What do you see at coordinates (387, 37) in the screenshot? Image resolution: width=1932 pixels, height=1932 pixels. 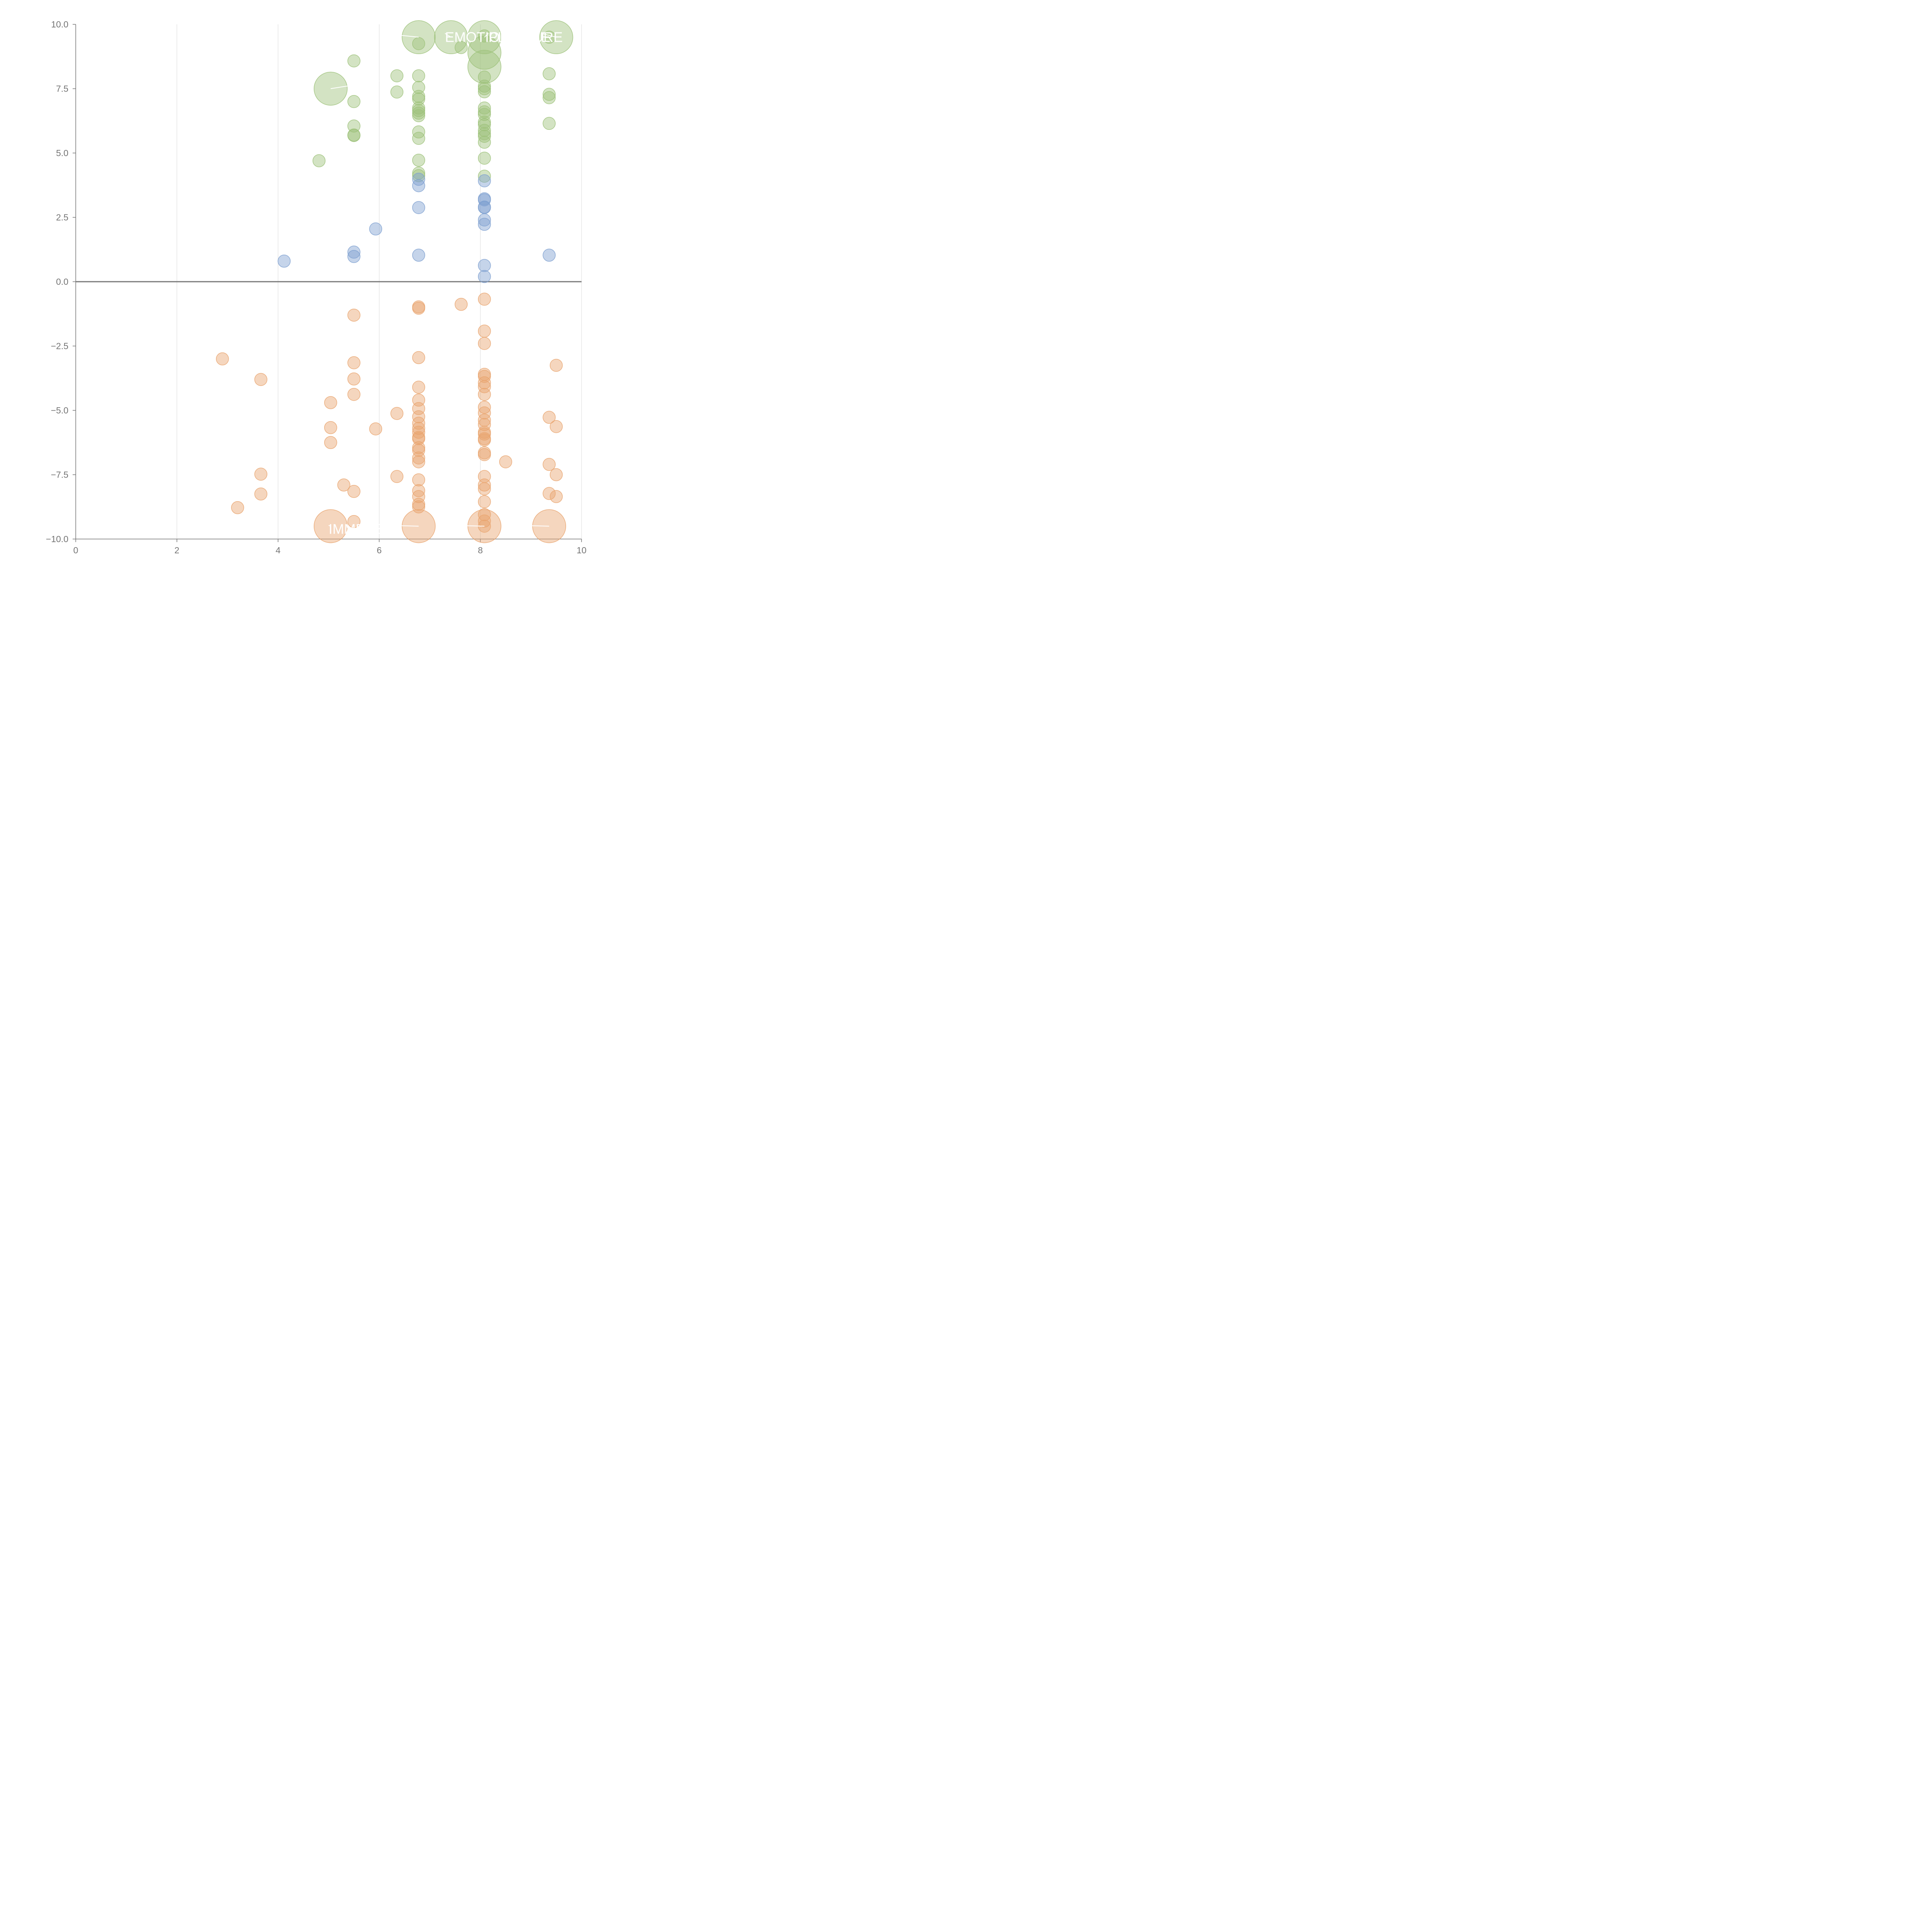 I see `annotation-label: D` at bounding box center [387, 37].